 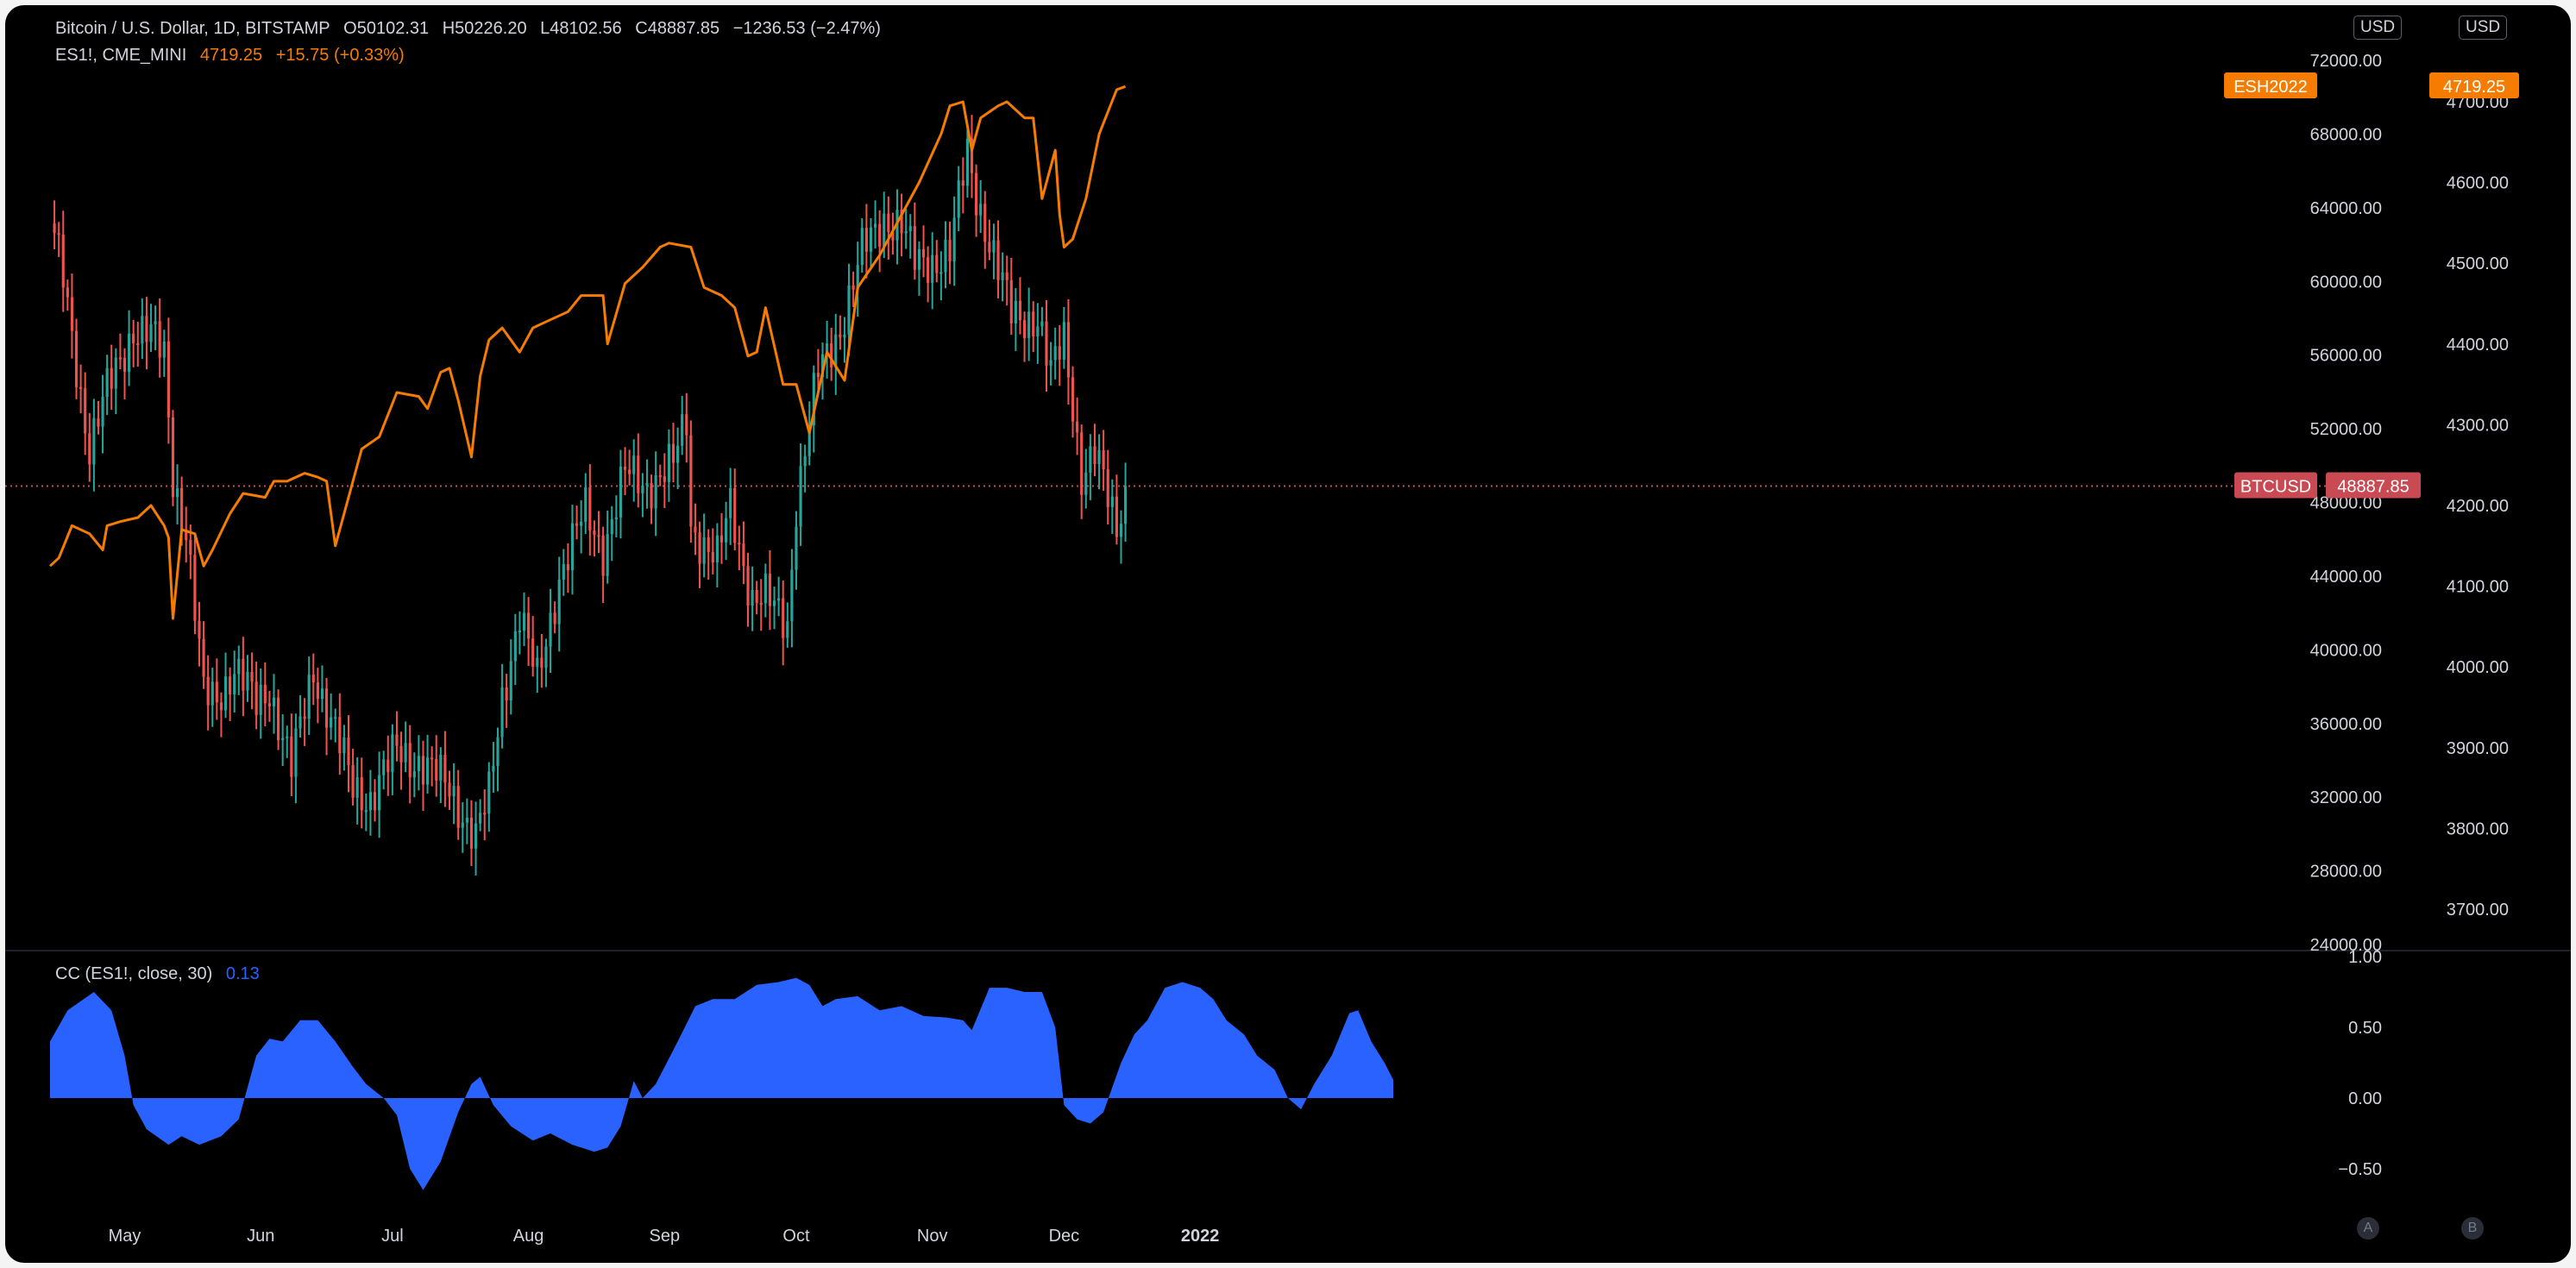 I want to click on correlation-area, so click(x=721, y=1083).